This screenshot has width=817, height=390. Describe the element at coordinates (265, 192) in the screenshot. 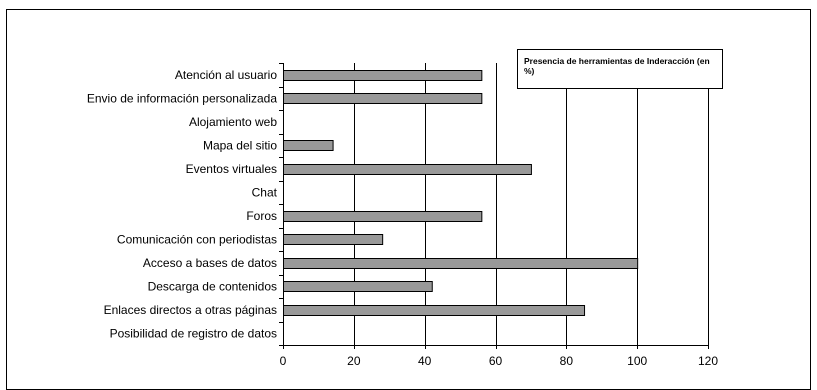

I see `category-label: Chat` at that location.